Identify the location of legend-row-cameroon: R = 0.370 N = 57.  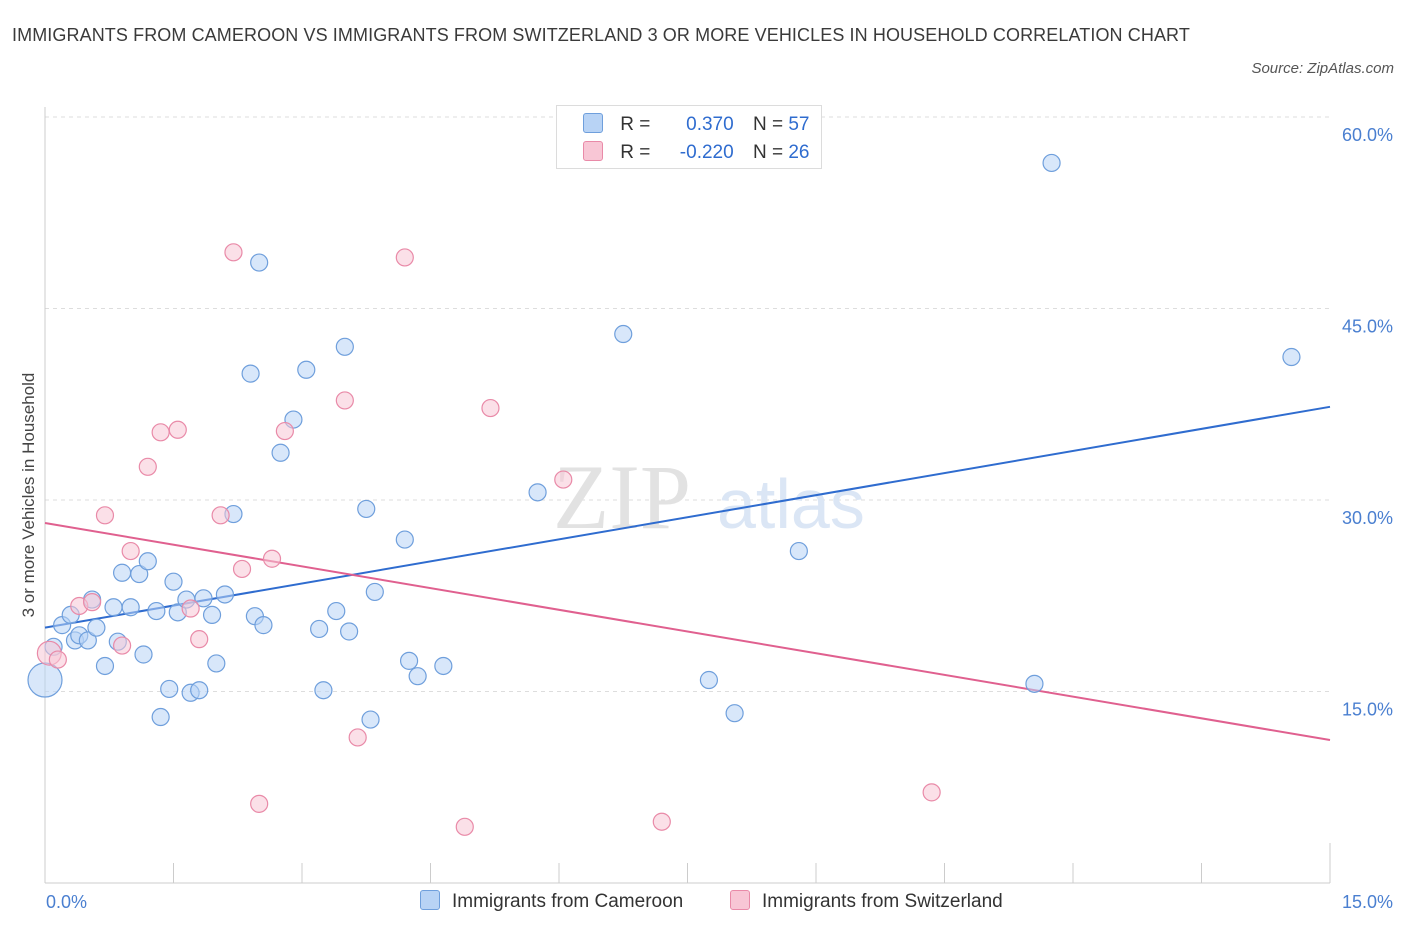
(696, 124).